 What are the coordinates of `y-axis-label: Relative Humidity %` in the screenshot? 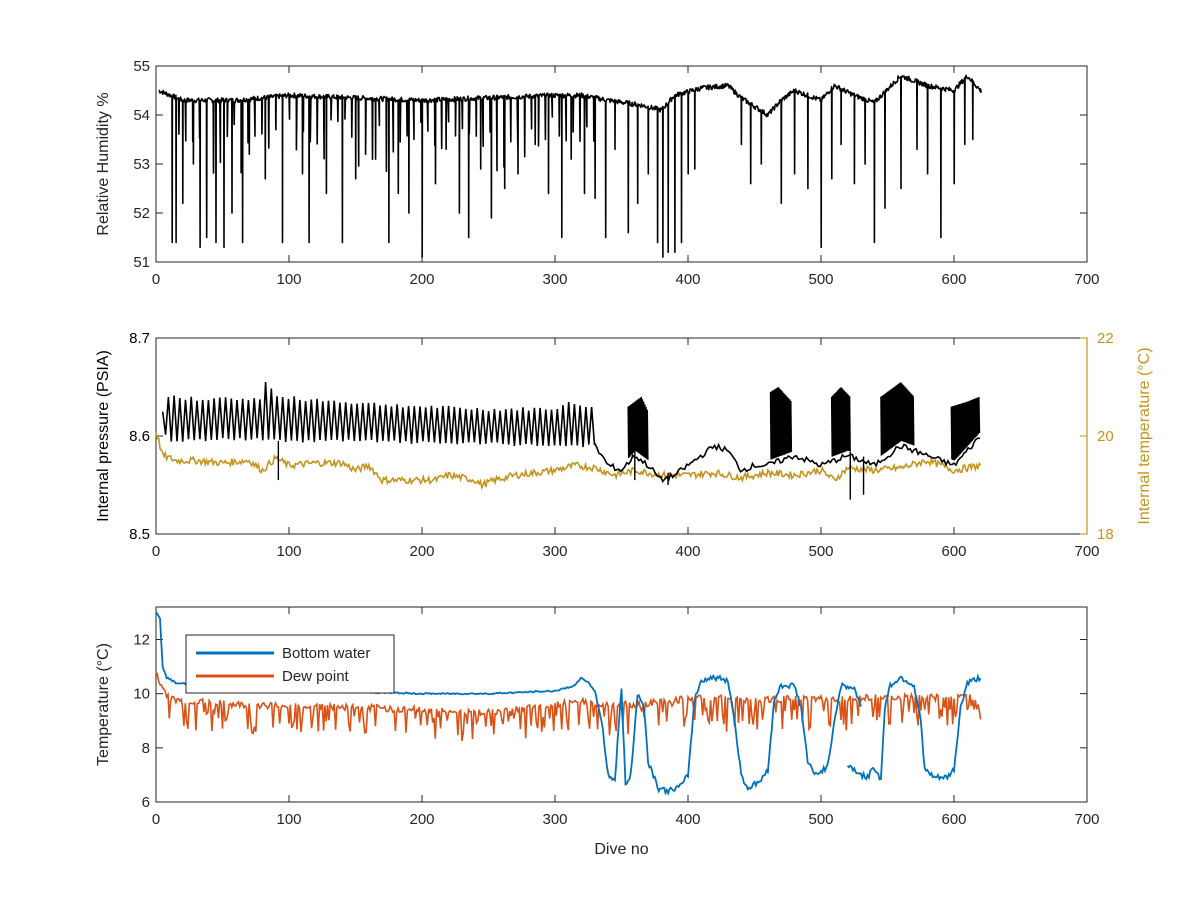 It's located at (103, 163).